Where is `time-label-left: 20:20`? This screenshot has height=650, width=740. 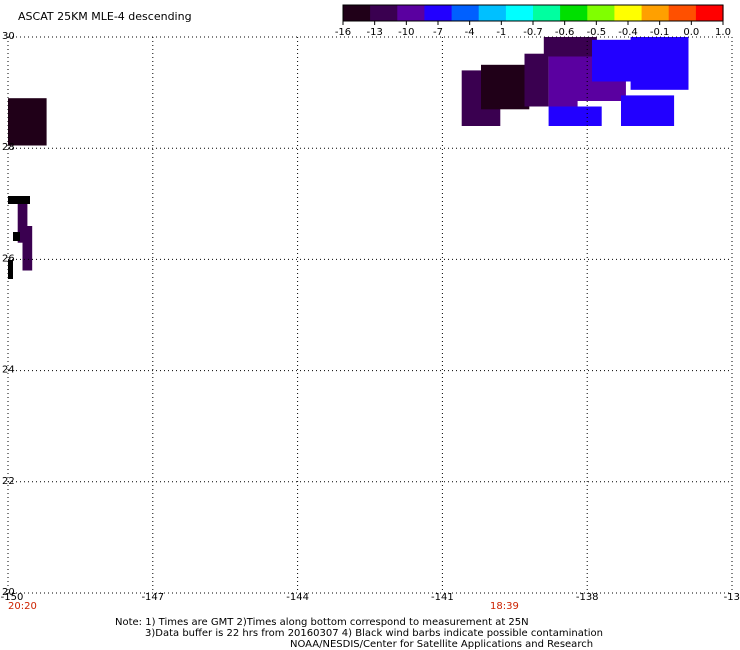 time-label-left: 20:20 is located at coordinates (22, 606).